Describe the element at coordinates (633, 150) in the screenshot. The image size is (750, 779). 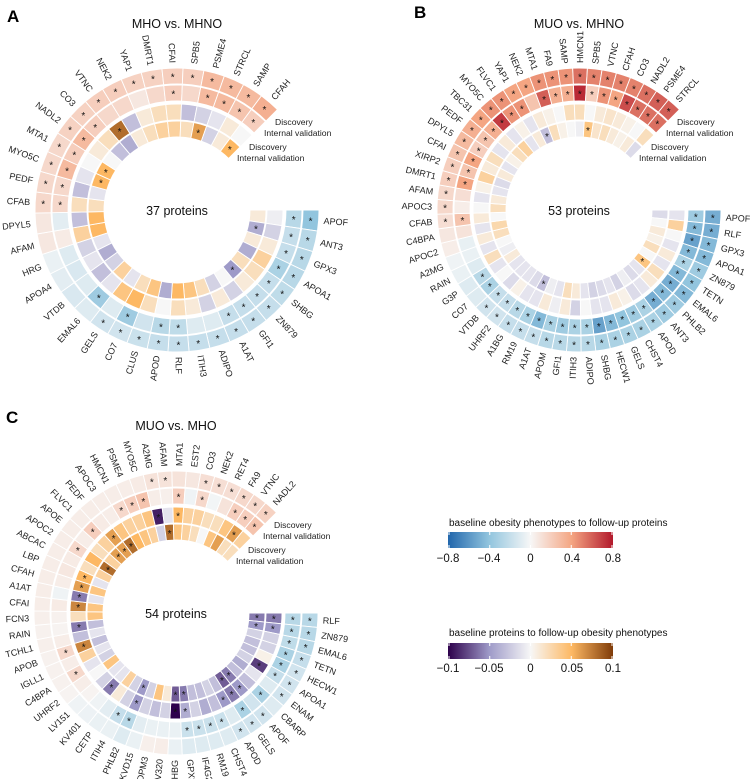
I see `heatmap-cell-strcl-reverse-validation` at that location.